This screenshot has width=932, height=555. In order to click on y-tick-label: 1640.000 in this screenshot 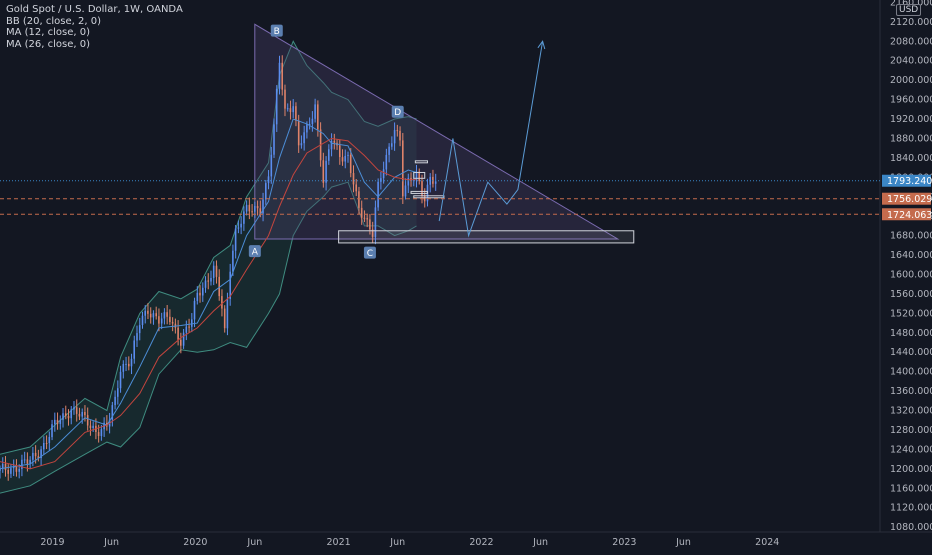, I will do `click(911, 255)`.